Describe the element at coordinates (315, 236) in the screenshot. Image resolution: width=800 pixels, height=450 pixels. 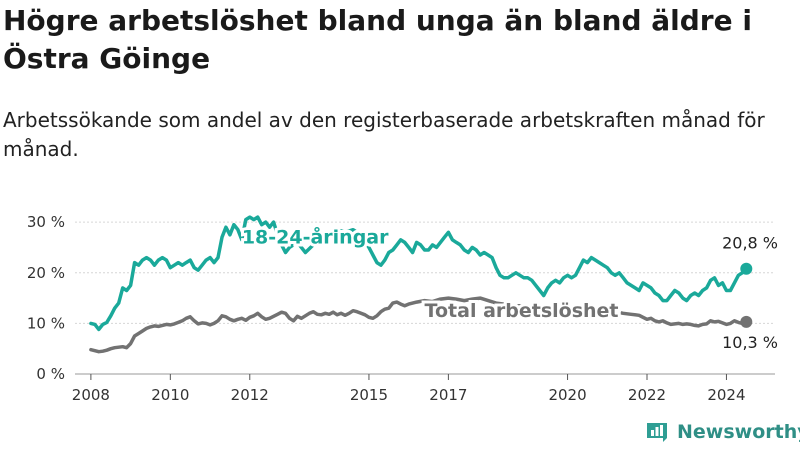
I see `series-label-youth: 18-24-åringar` at that location.